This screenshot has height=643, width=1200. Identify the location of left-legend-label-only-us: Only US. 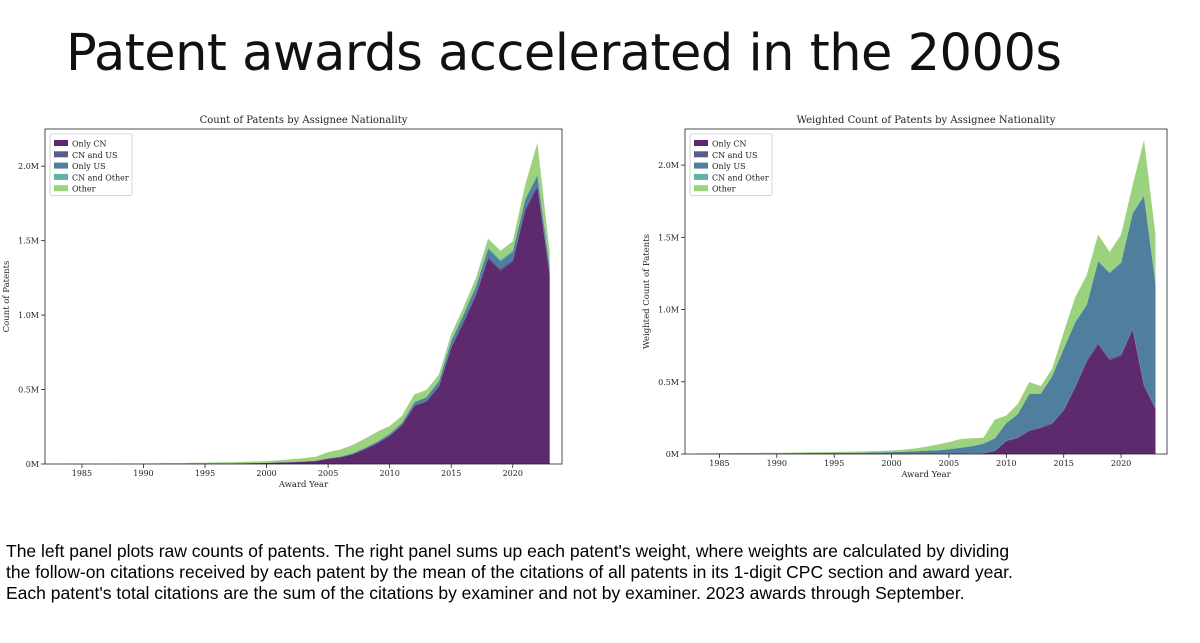
(89, 166).